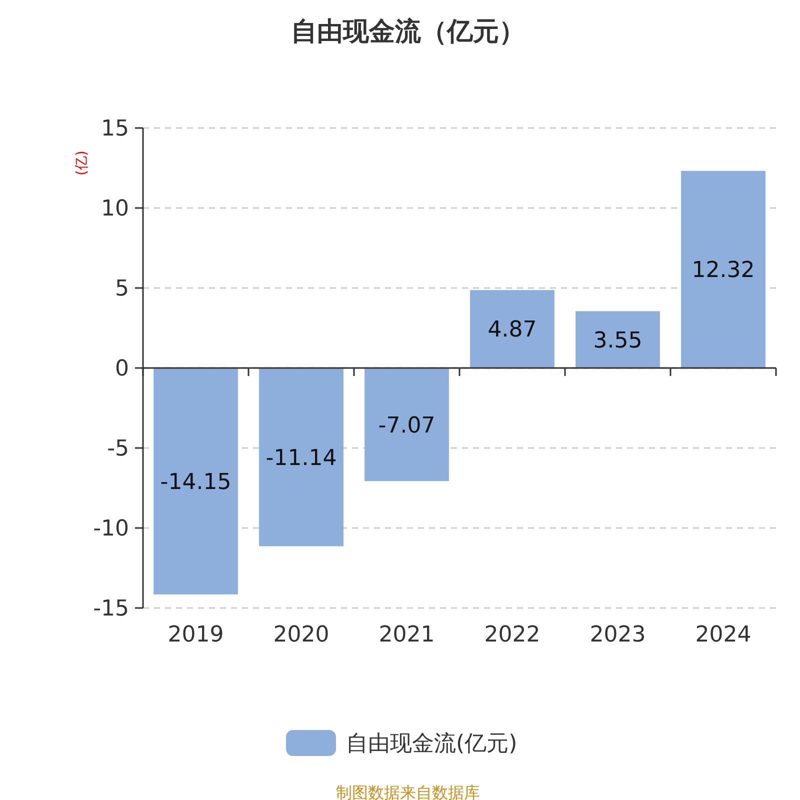 Image resolution: width=800 pixels, height=800 pixels. I want to click on y-tick-label: 5, so click(122, 289).